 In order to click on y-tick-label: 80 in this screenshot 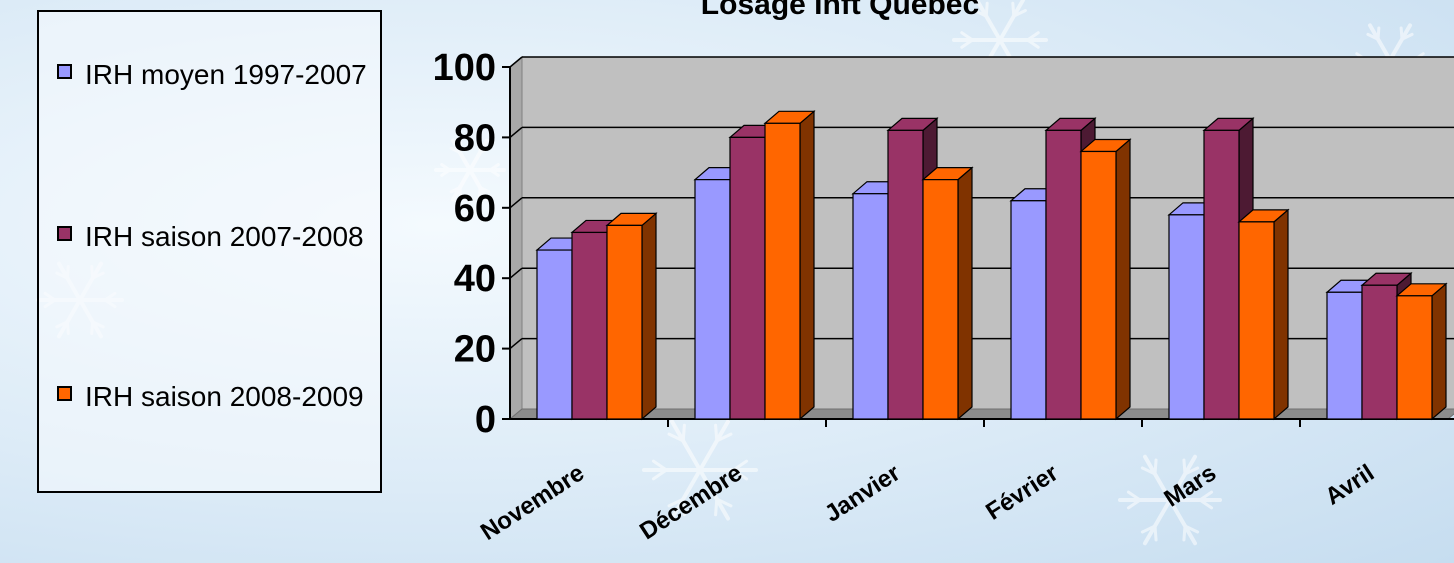, I will do `click(475, 138)`.